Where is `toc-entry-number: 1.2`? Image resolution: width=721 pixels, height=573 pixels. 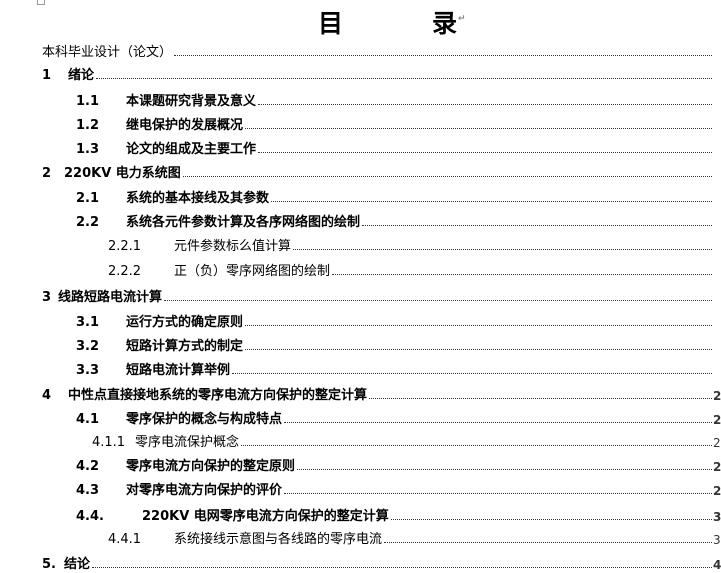 toc-entry-number: 1.2 is located at coordinates (88, 125).